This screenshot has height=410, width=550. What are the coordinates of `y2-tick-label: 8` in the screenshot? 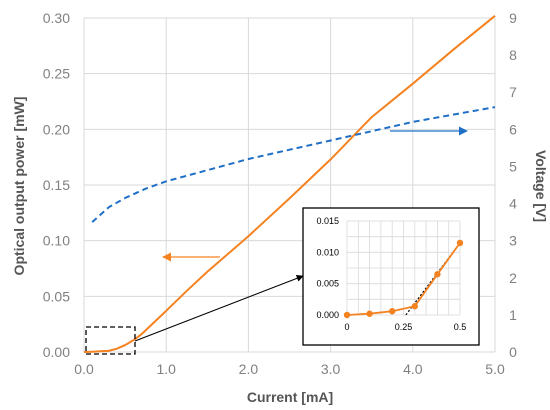 It's located at (513, 55).